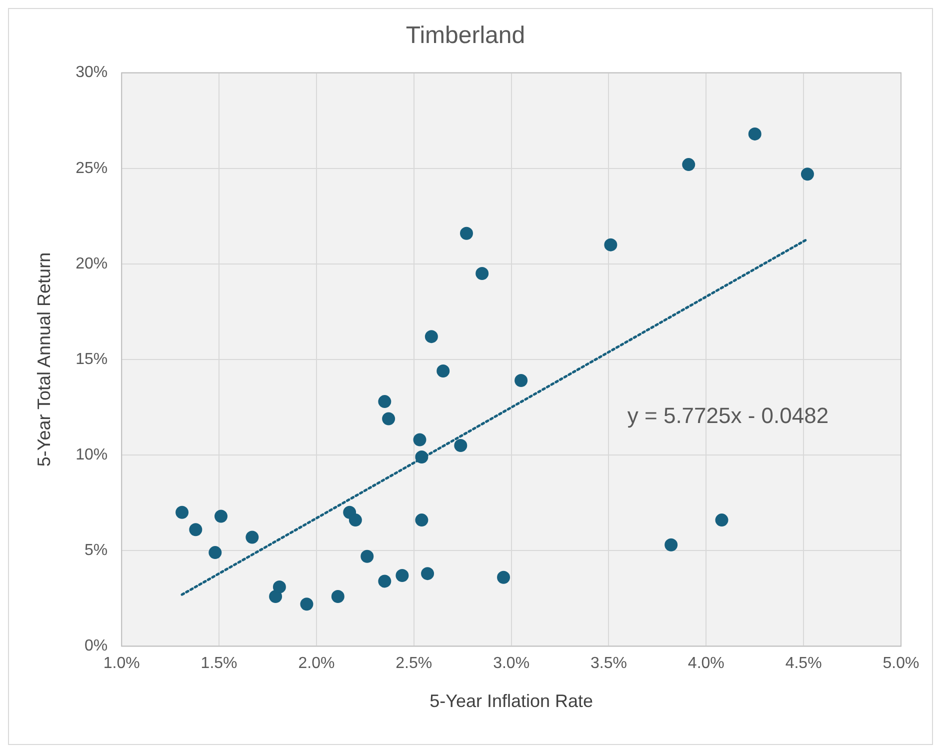  Describe the element at coordinates (706, 663) in the screenshot. I see `x-tick-label: 4.0%` at that location.